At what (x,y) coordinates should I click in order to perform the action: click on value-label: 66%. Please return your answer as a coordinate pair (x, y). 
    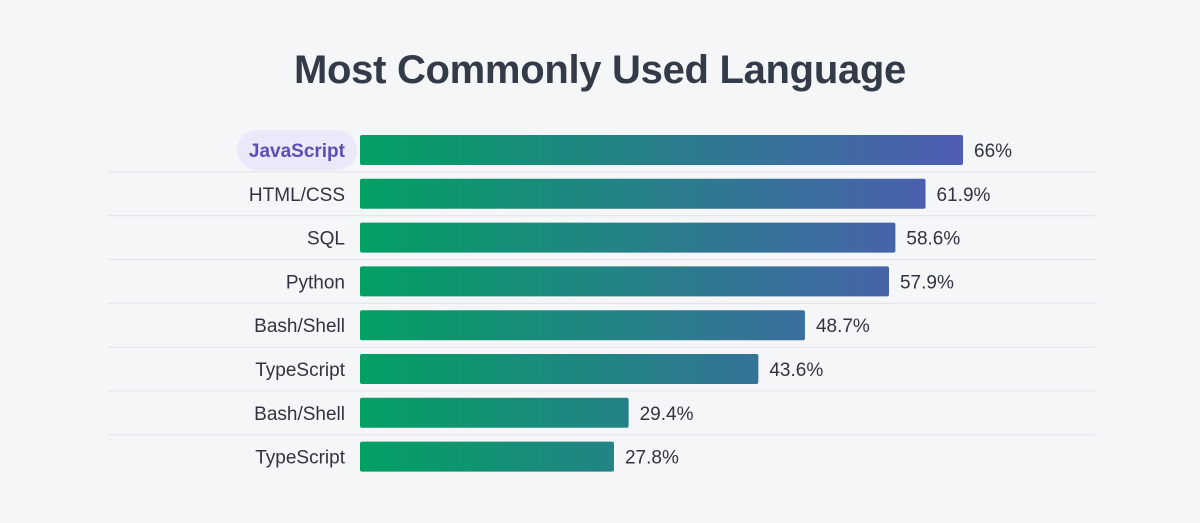
    Looking at the image, I should click on (993, 151).